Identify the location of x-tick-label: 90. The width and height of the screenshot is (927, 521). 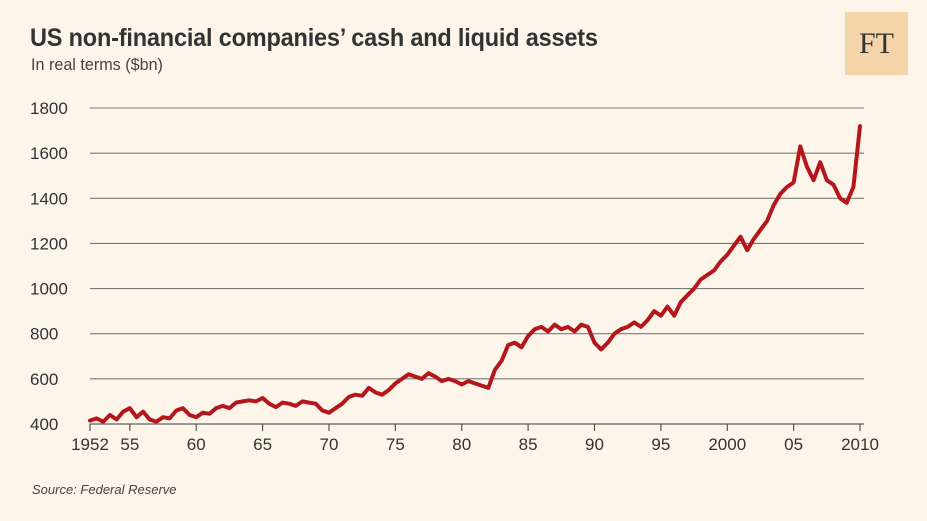
(594, 444).